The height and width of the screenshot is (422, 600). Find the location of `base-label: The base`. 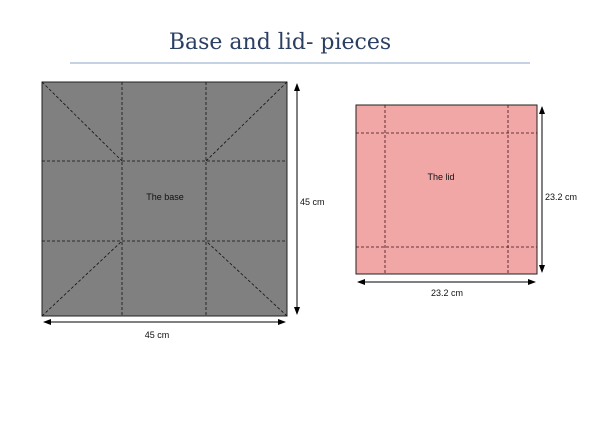

base-label: The base is located at coordinates (165, 197).